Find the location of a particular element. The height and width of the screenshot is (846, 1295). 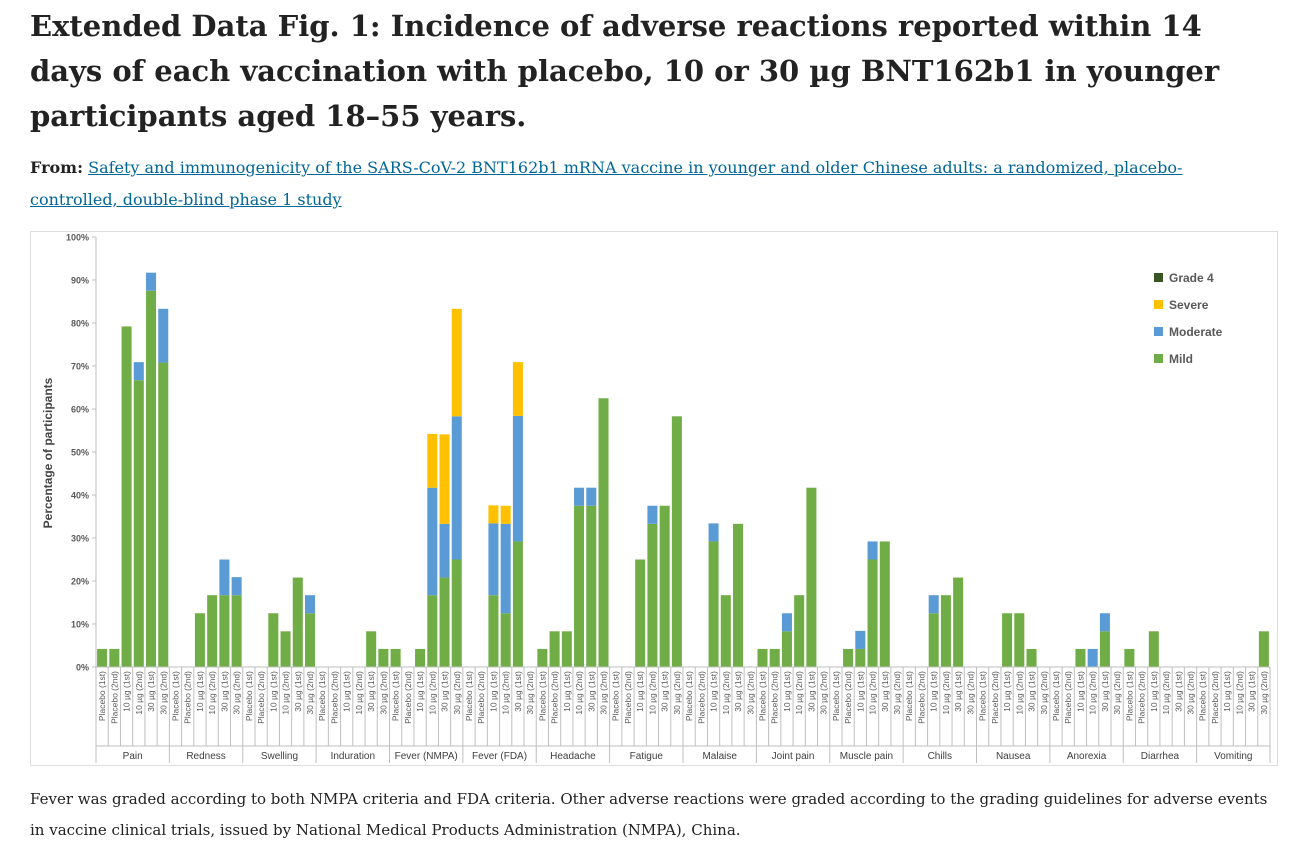

legend-swatch is located at coordinates (1158, 331).